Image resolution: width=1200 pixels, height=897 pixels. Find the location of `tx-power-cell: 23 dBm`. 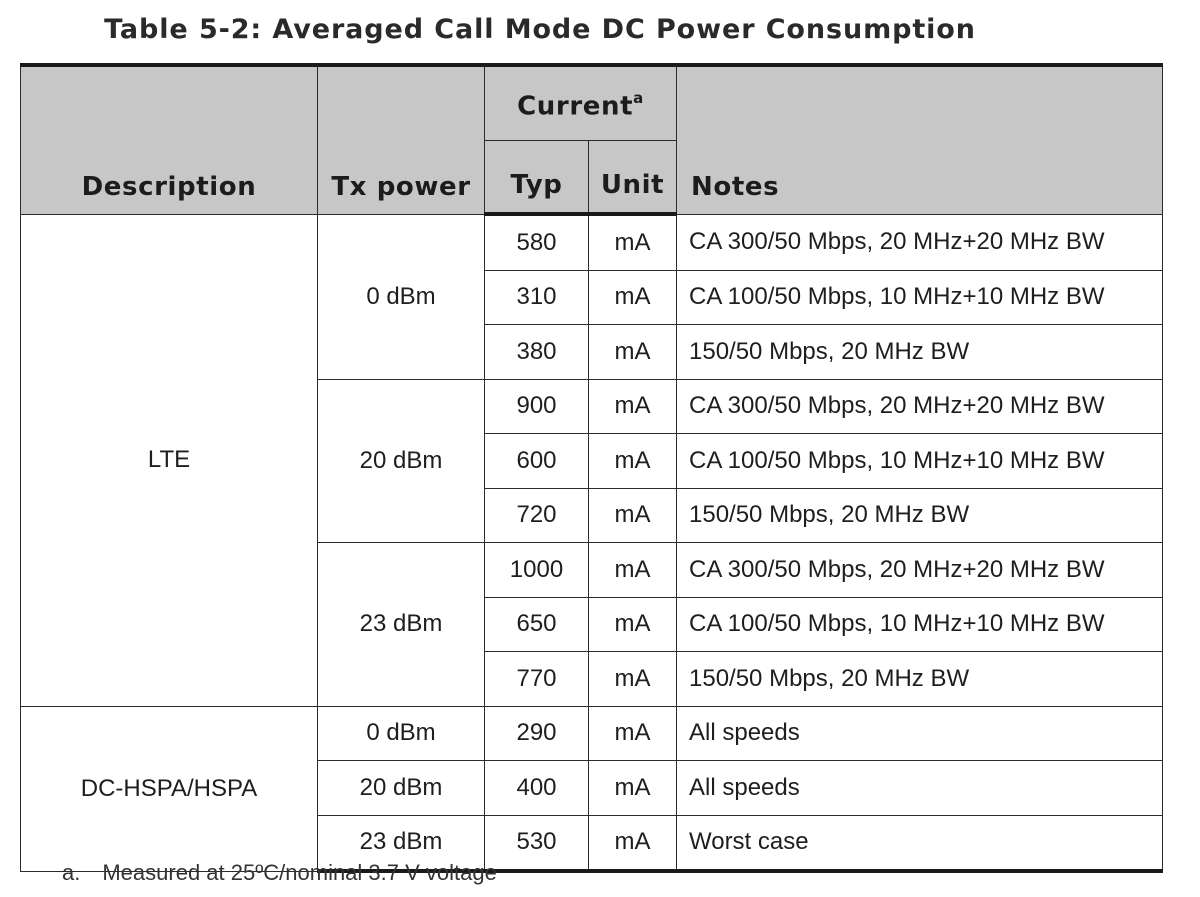

tx-power-cell: 23 dBm is located at coordinates (401, 624).